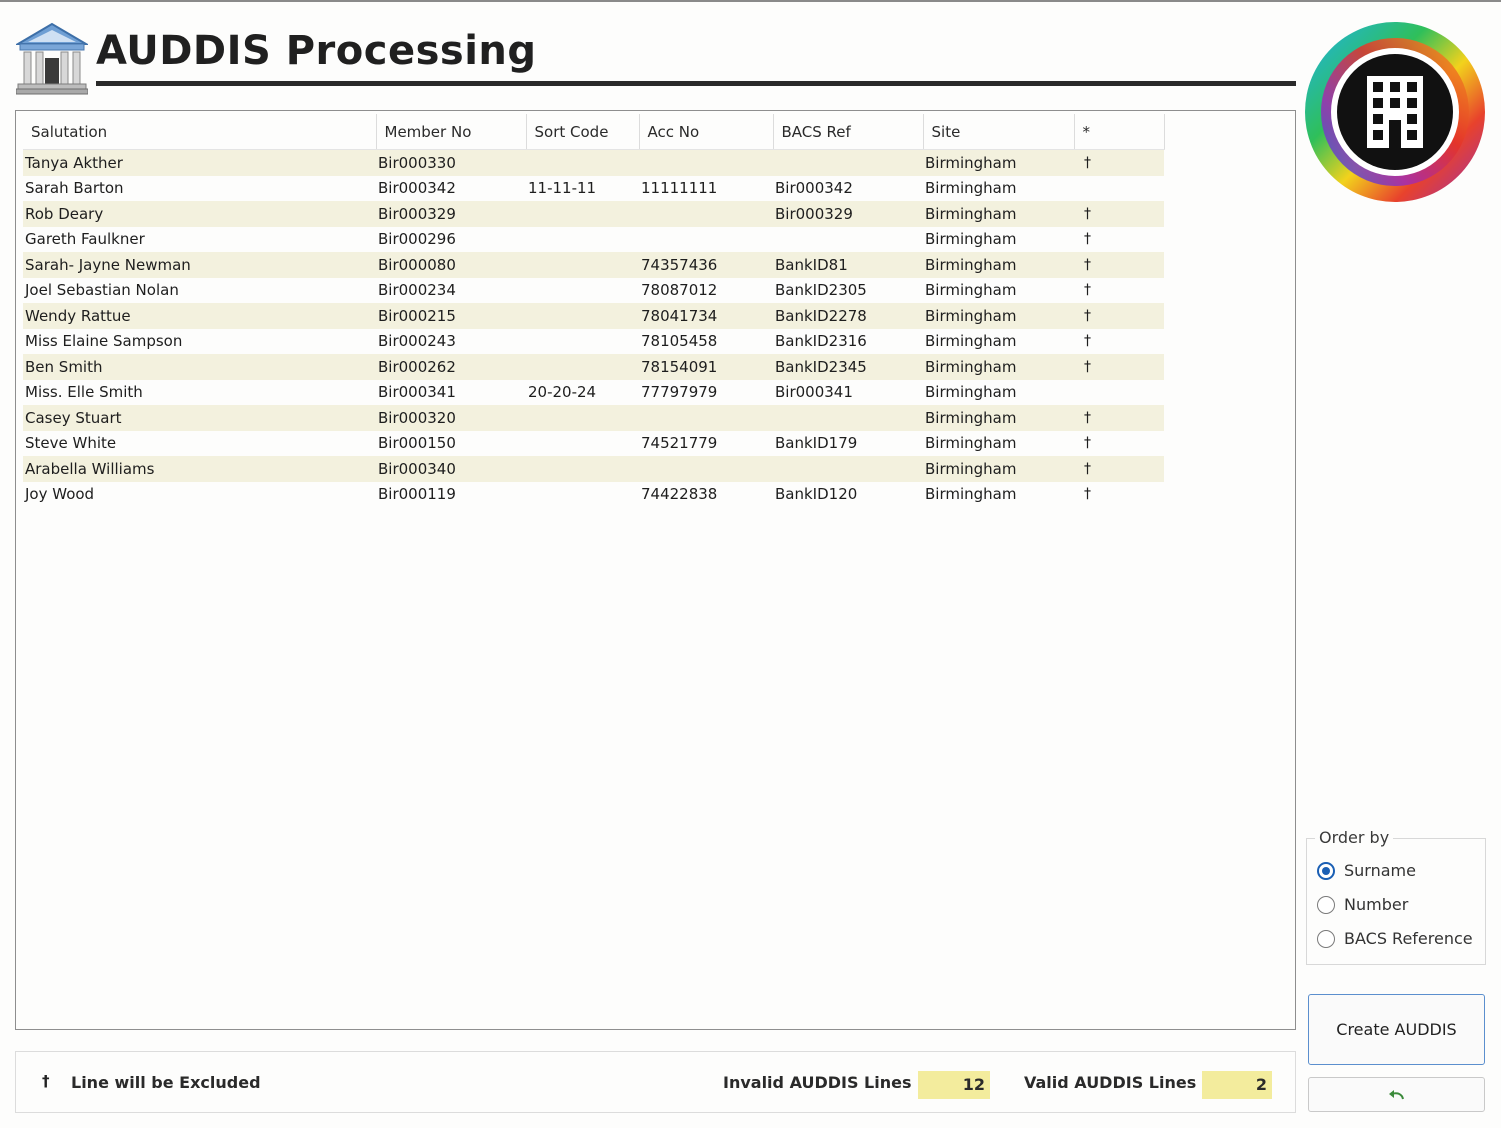  I want to click on cell-salutation: Rob Deary, so click(199, 214).